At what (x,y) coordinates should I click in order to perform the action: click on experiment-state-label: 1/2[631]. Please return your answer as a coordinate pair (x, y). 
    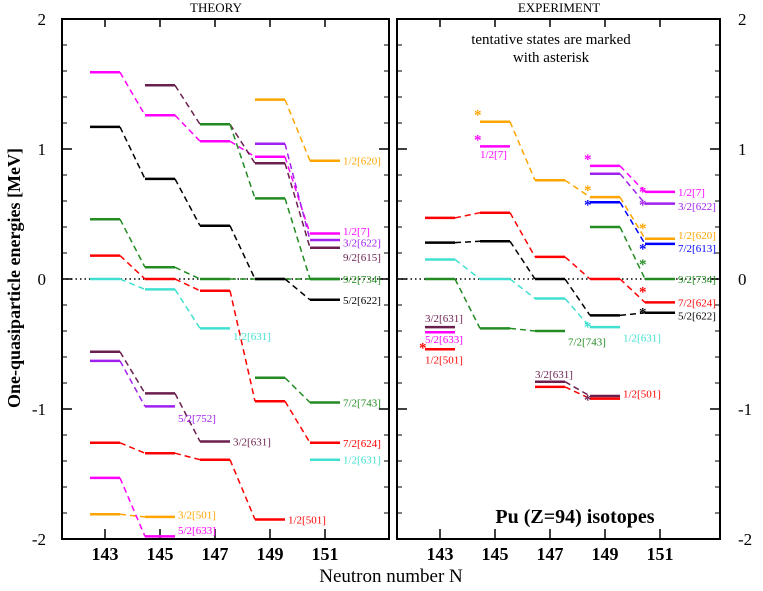
    Looking at the image, I should click on (642, 339).